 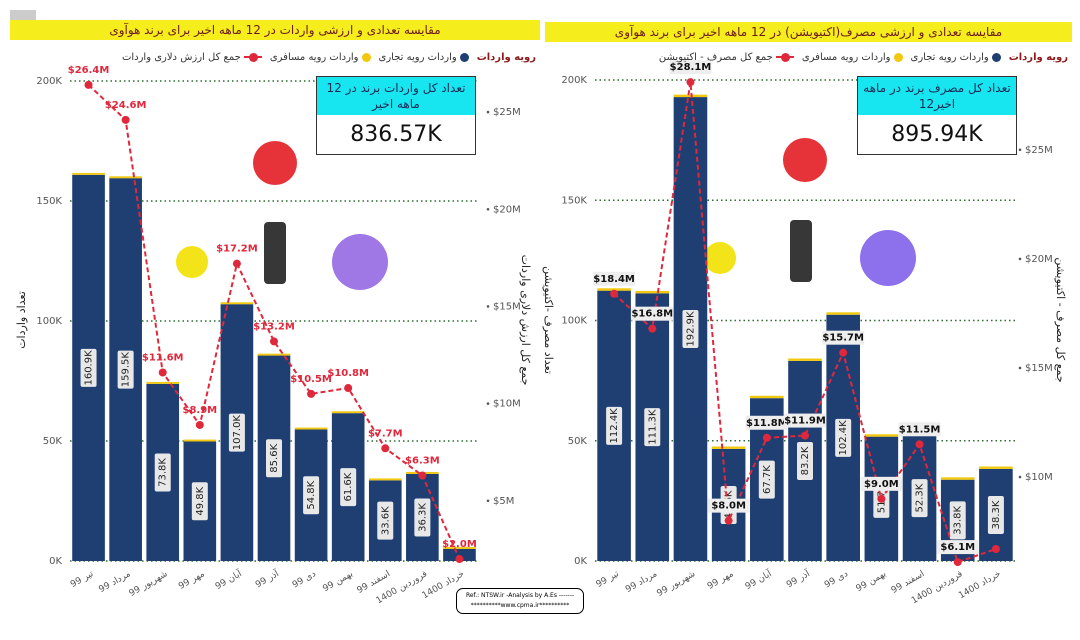 What do you see at coordinates (348, 486) in the screenshot?
I see `value-label: 61.6K` at bounding box center [348, 486].